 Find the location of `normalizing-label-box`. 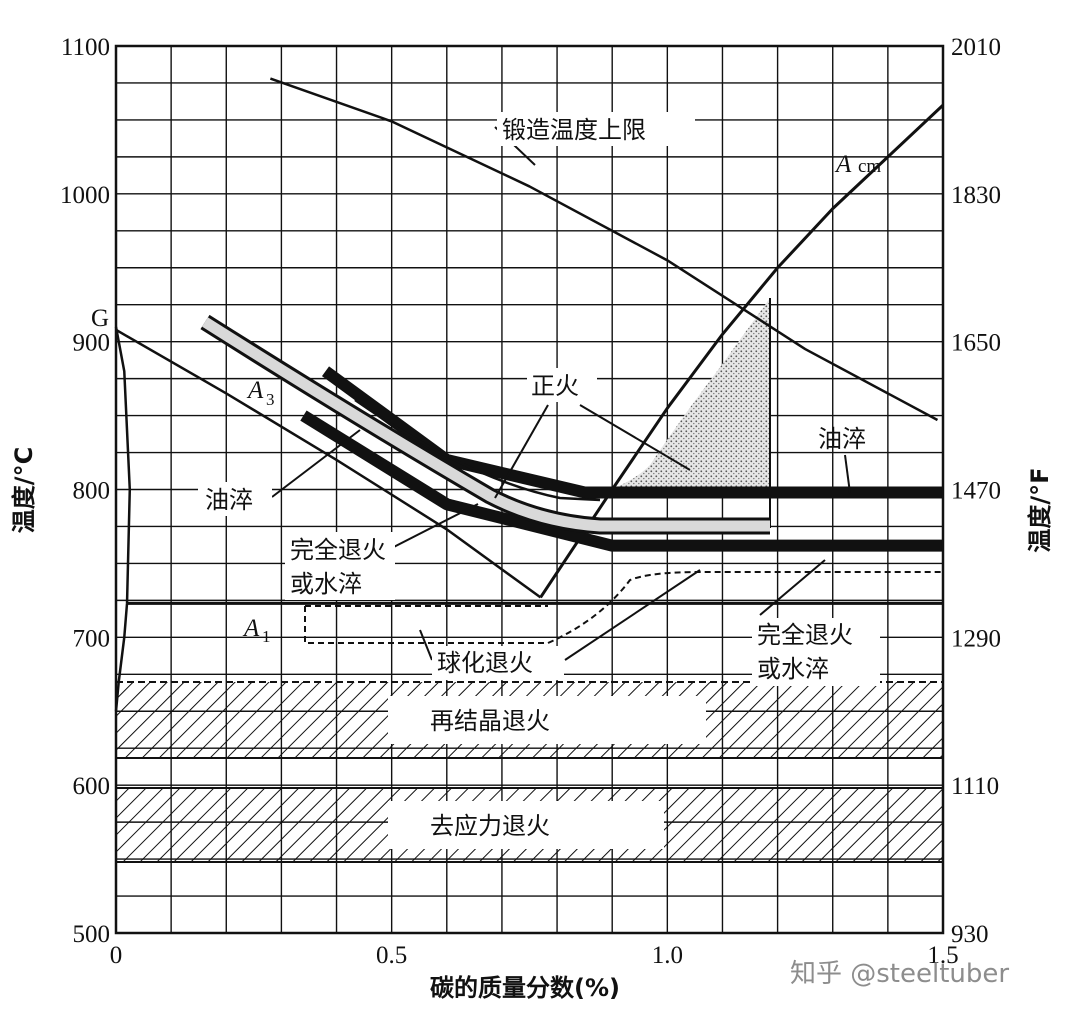

normalizing-label-box is located at coordinates (562, 385).